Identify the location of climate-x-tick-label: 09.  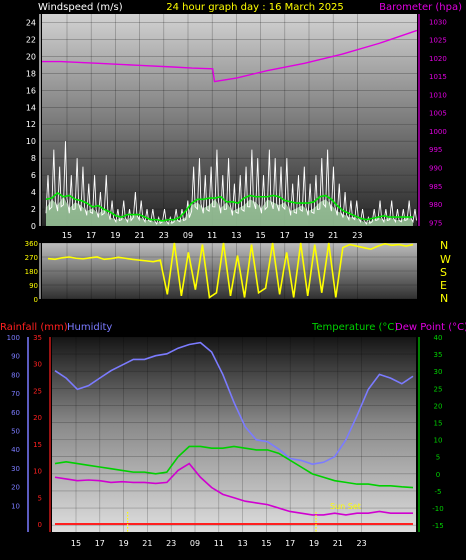
(195, 543).